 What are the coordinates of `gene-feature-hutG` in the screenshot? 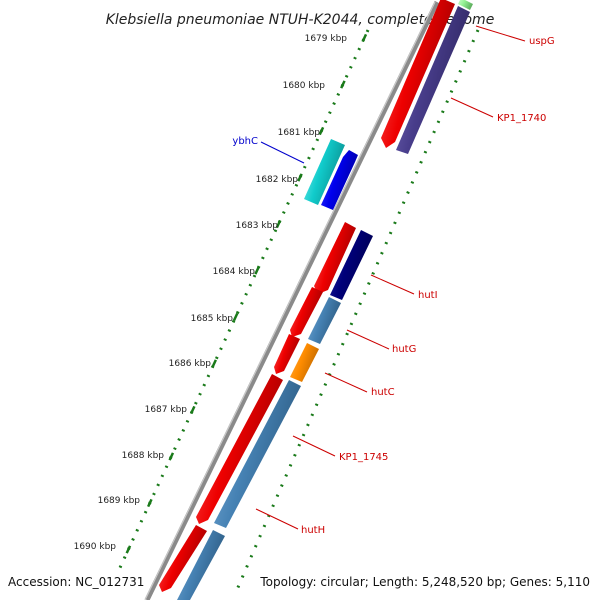 It's located at (324, 320).